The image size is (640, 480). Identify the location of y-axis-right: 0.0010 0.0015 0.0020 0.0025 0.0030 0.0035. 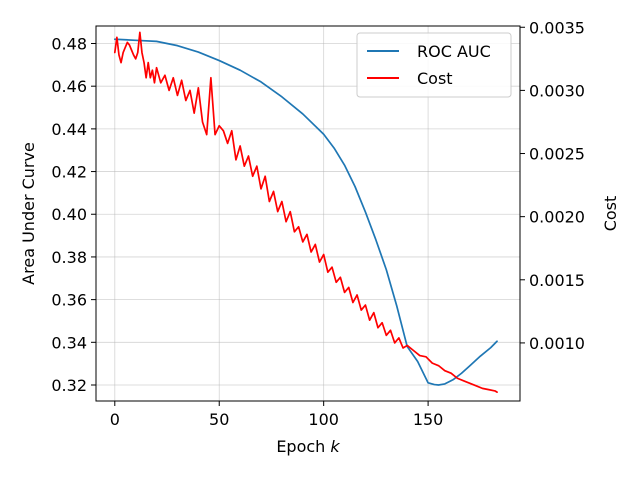
(552, 185).